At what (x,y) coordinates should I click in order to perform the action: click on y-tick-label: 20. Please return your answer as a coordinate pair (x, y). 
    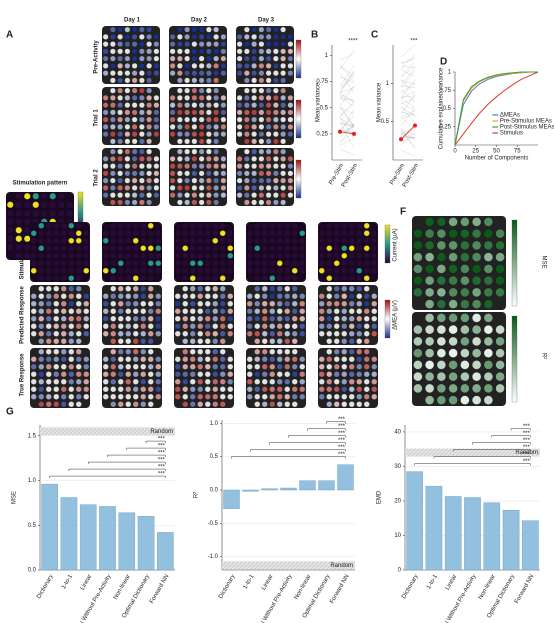
    Looking at the image, I should click on (397, 502).